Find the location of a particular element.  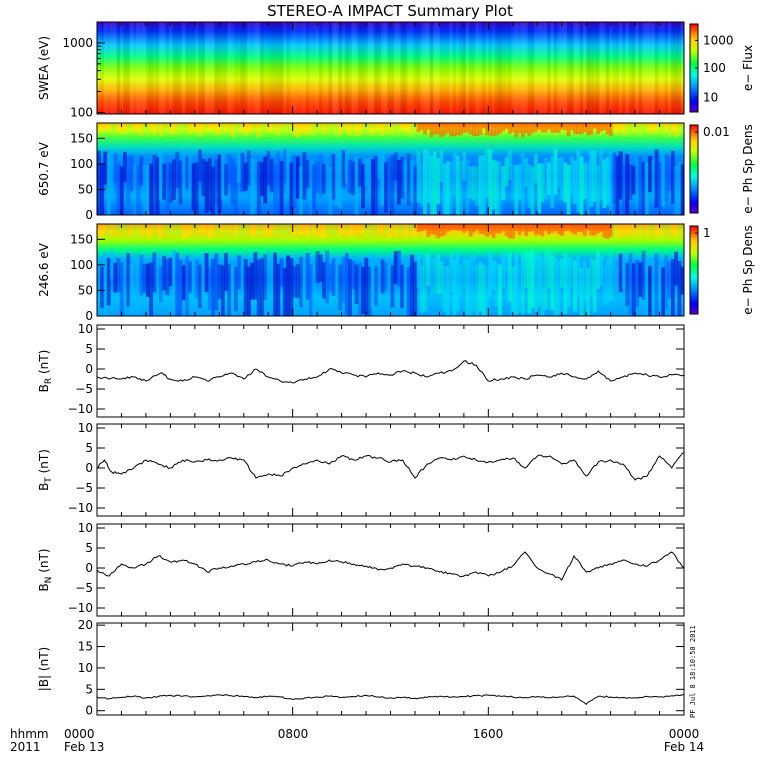

swea-colorbar-label: e− Flux is located at coordinates (748, 68).